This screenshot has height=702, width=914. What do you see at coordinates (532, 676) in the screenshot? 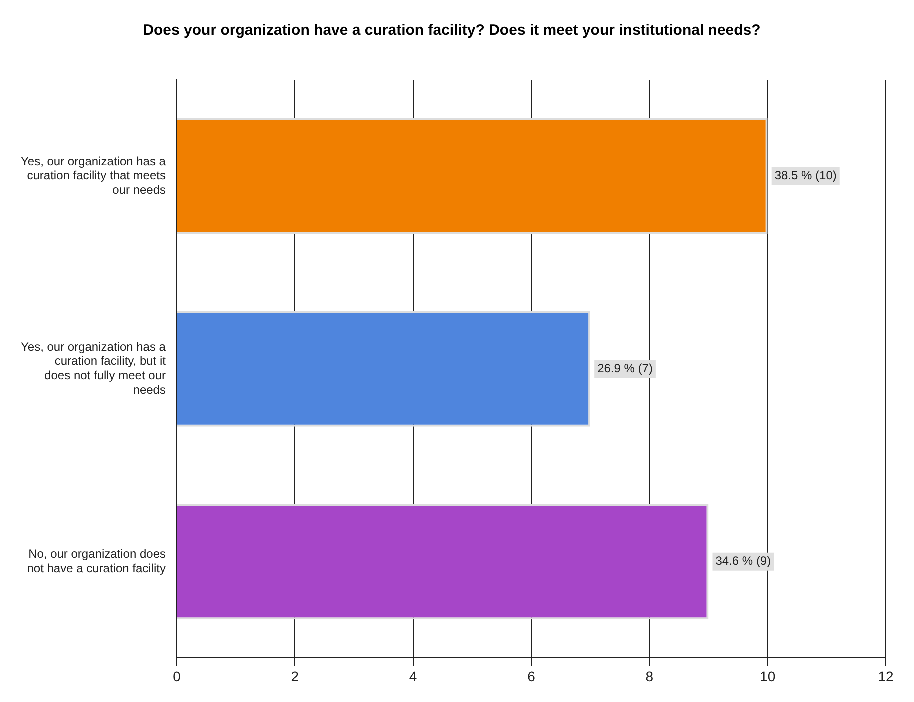
I see `x-tick-label: 6` at bounding box center [532, 676].